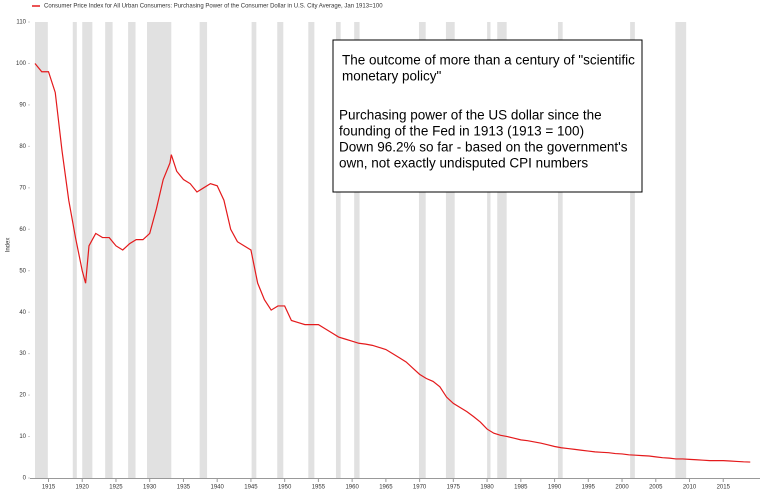  Describe the element at coordinates (21, 23) in the screenshot. I see `y-tick-label: 110` at that location.